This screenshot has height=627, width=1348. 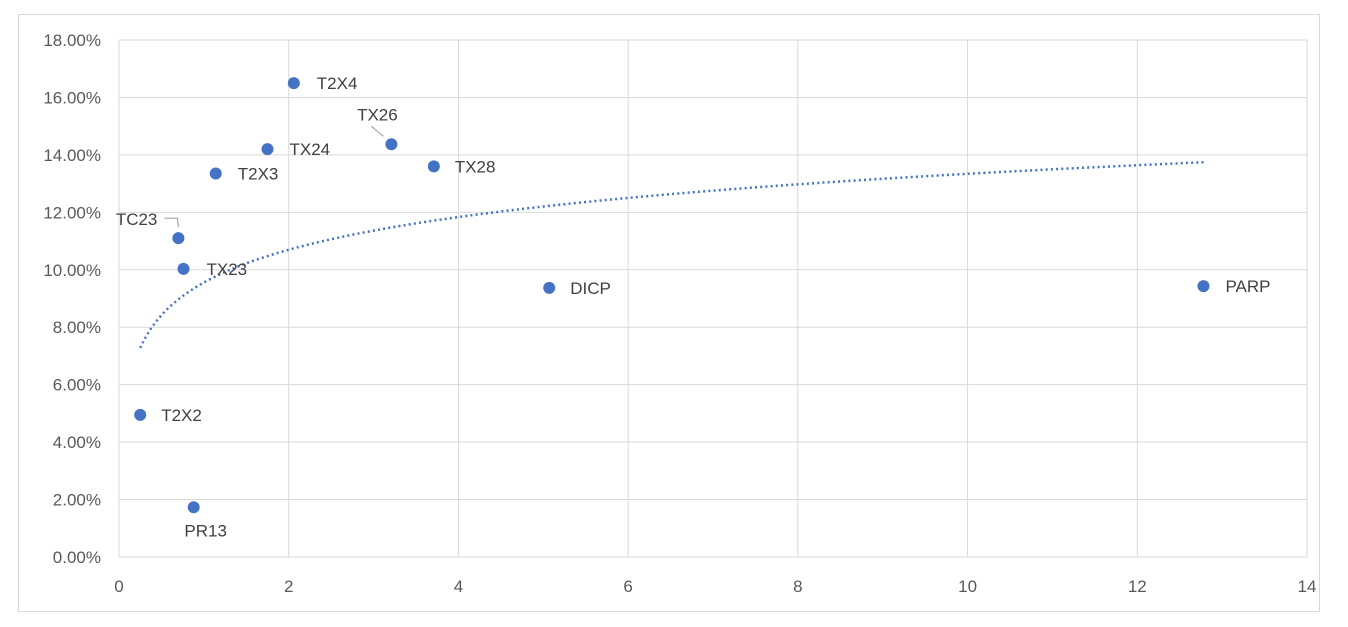 I want to click on x-tick-label: 14, so click(x=1307, y=586).